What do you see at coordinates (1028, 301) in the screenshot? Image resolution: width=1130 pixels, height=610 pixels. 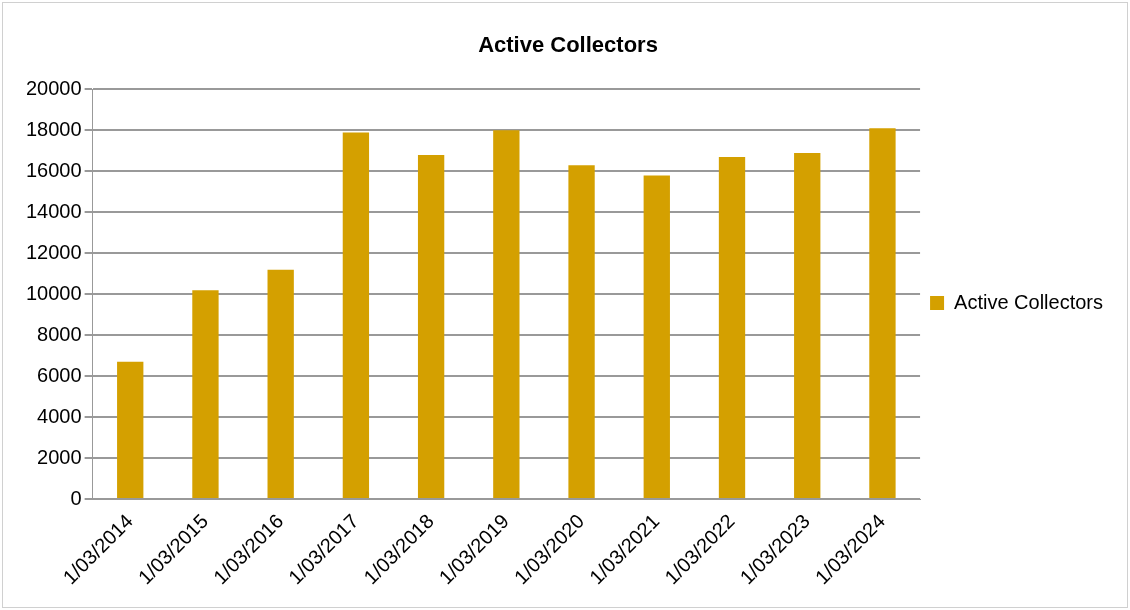 I see `legend-label: Active Collectors` at bounding box center [1028, 301].